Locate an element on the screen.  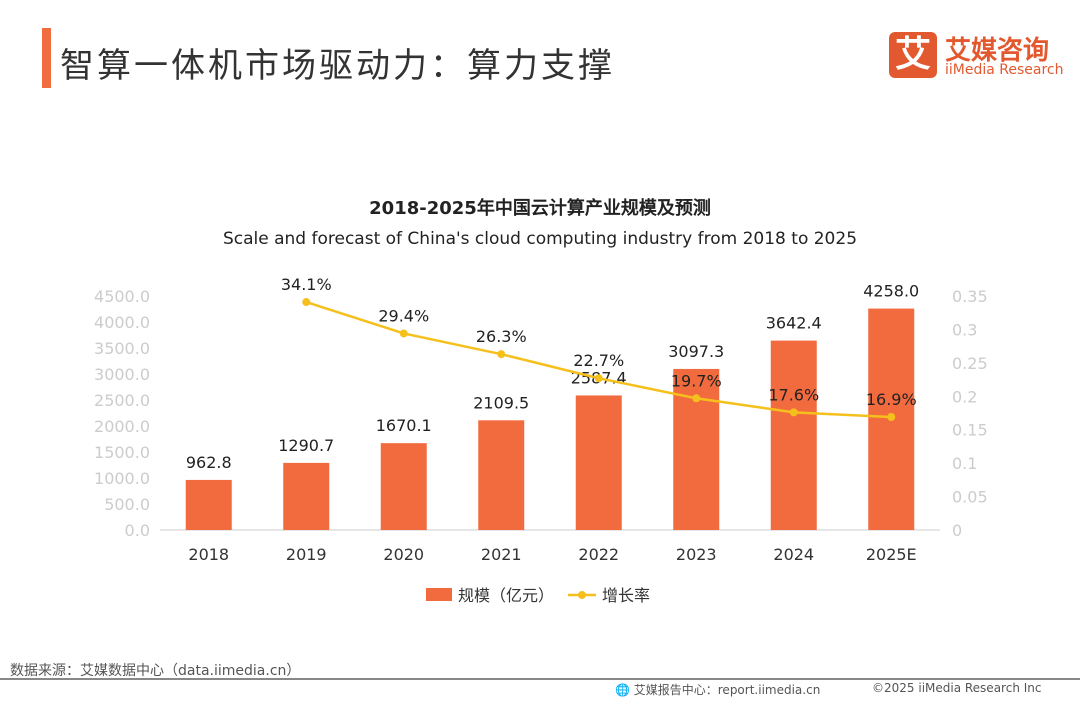
y-right-tick: 0.15 is located at coordinates (970, 430).